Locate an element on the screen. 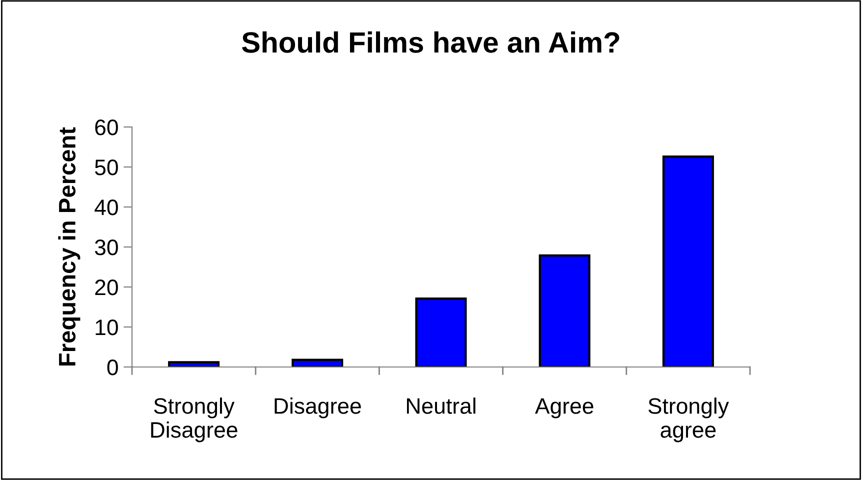 The image size is (862, 480). y-tick-label: 50 is located at coordinates (106, 168).